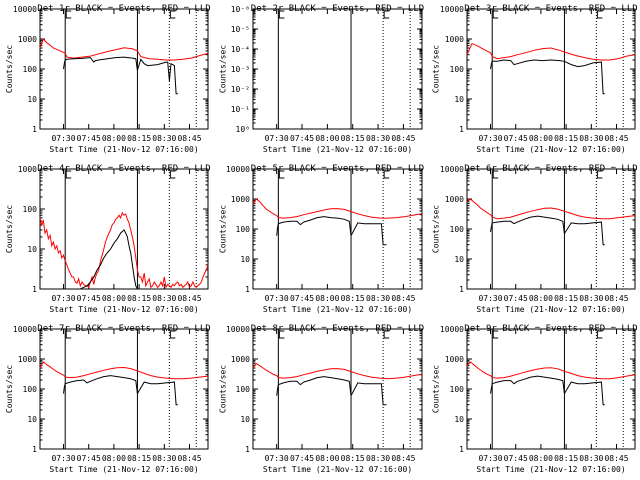 Image resolution: width=640 pixels, height=480 pixels. Describe the element at coordinates (240, 49) in the screenshot. I see `y-tick-label: 10⁻⁴` at that location.